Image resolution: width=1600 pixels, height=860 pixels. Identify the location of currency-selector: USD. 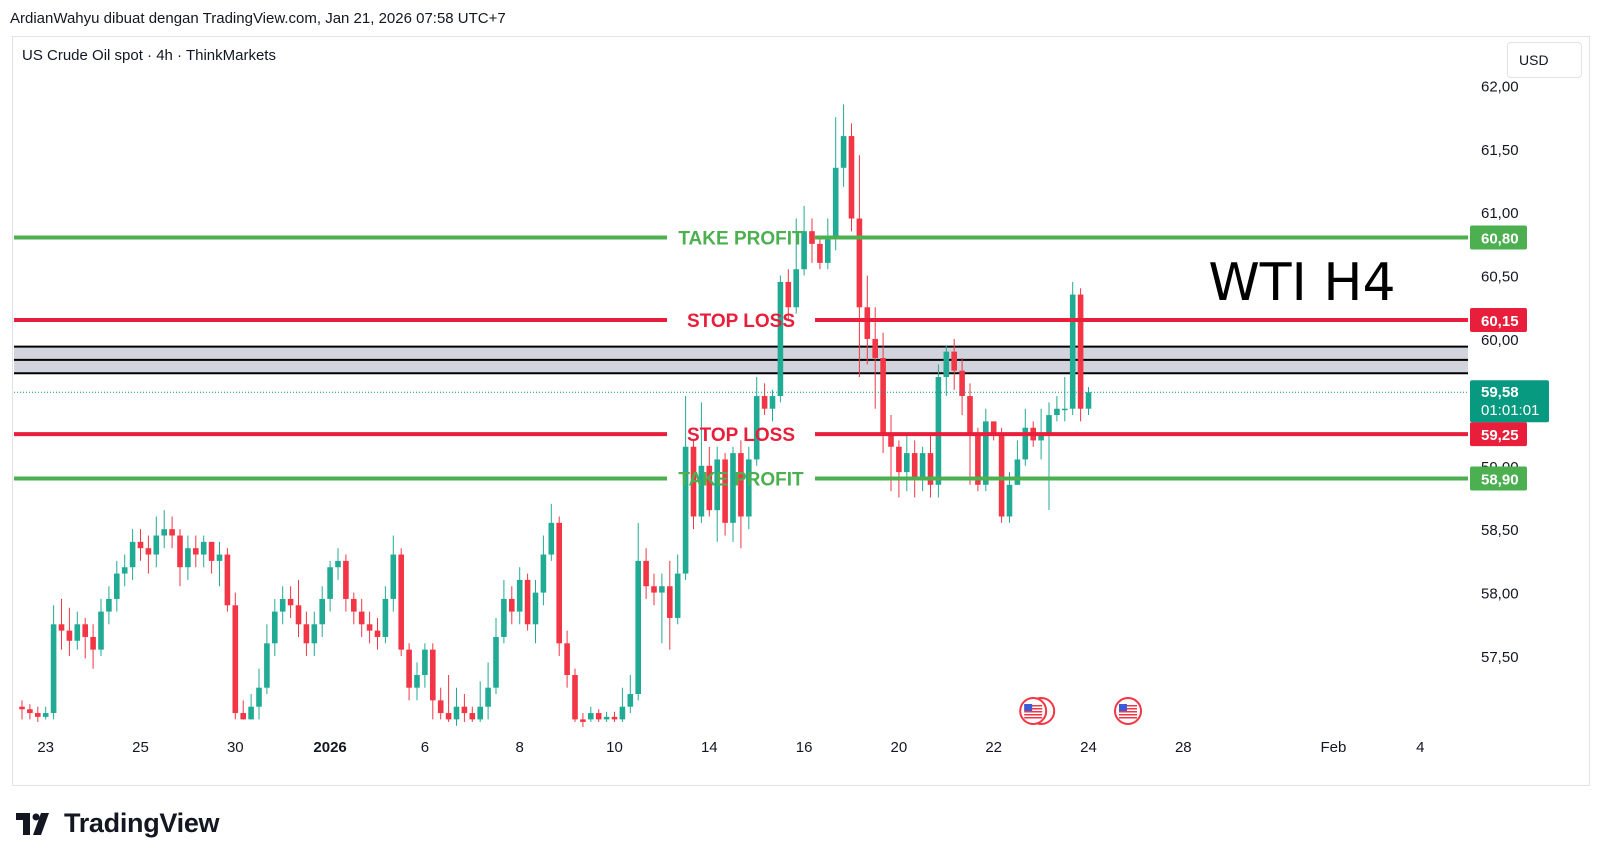
(1544, 60).